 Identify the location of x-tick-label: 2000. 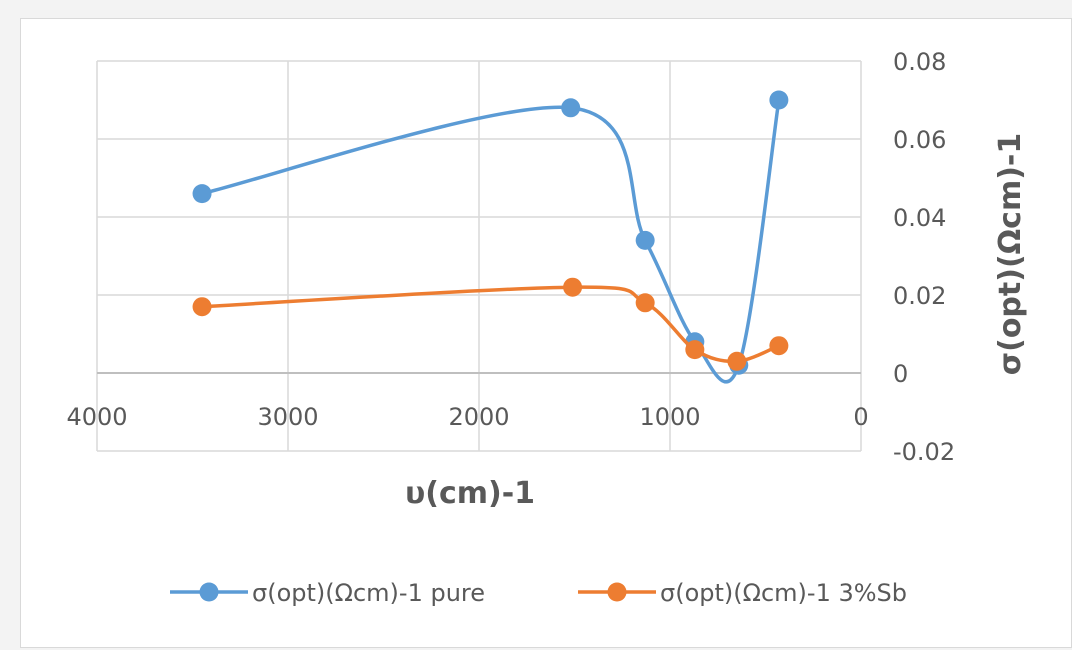
(478, 417).